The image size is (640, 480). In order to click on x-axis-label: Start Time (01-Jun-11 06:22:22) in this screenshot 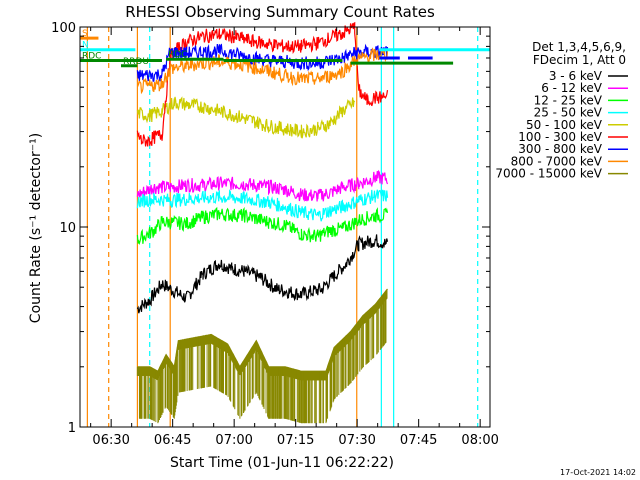, I will do `click(282, 463)`.